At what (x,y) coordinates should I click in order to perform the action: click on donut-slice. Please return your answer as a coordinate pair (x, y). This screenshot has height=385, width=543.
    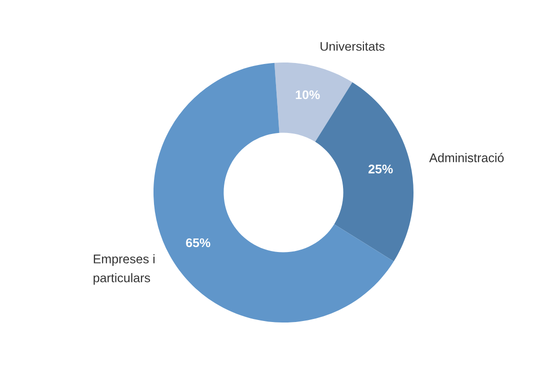
    Looking at the image, I should click on (313, 102).